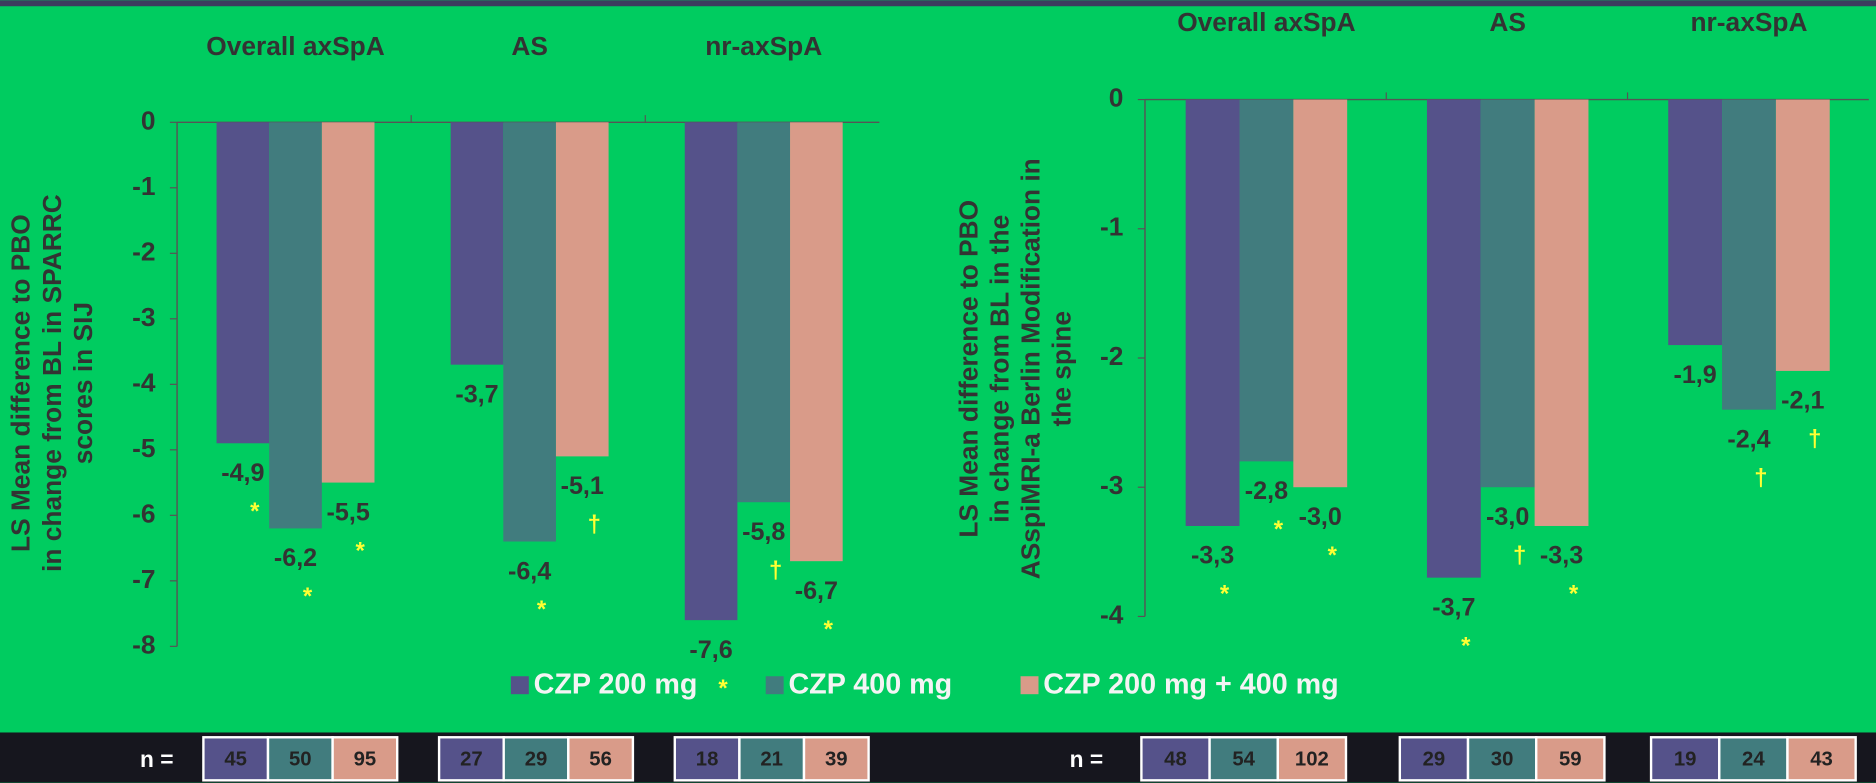  I want to click on n-value: 27, so click(471, 759).